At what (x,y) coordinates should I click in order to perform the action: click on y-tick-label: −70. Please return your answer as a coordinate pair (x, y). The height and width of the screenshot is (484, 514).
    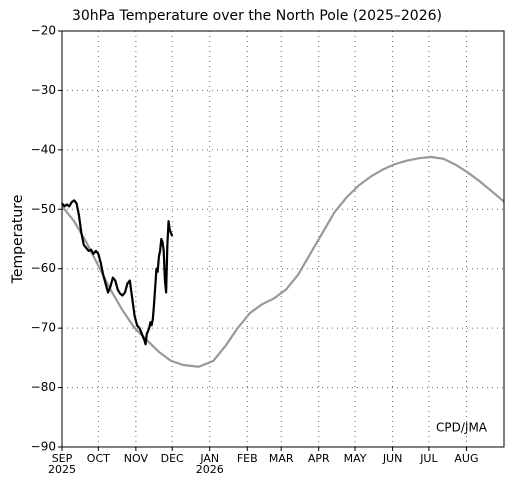
    Looking at the image, I should click on (43, 328).